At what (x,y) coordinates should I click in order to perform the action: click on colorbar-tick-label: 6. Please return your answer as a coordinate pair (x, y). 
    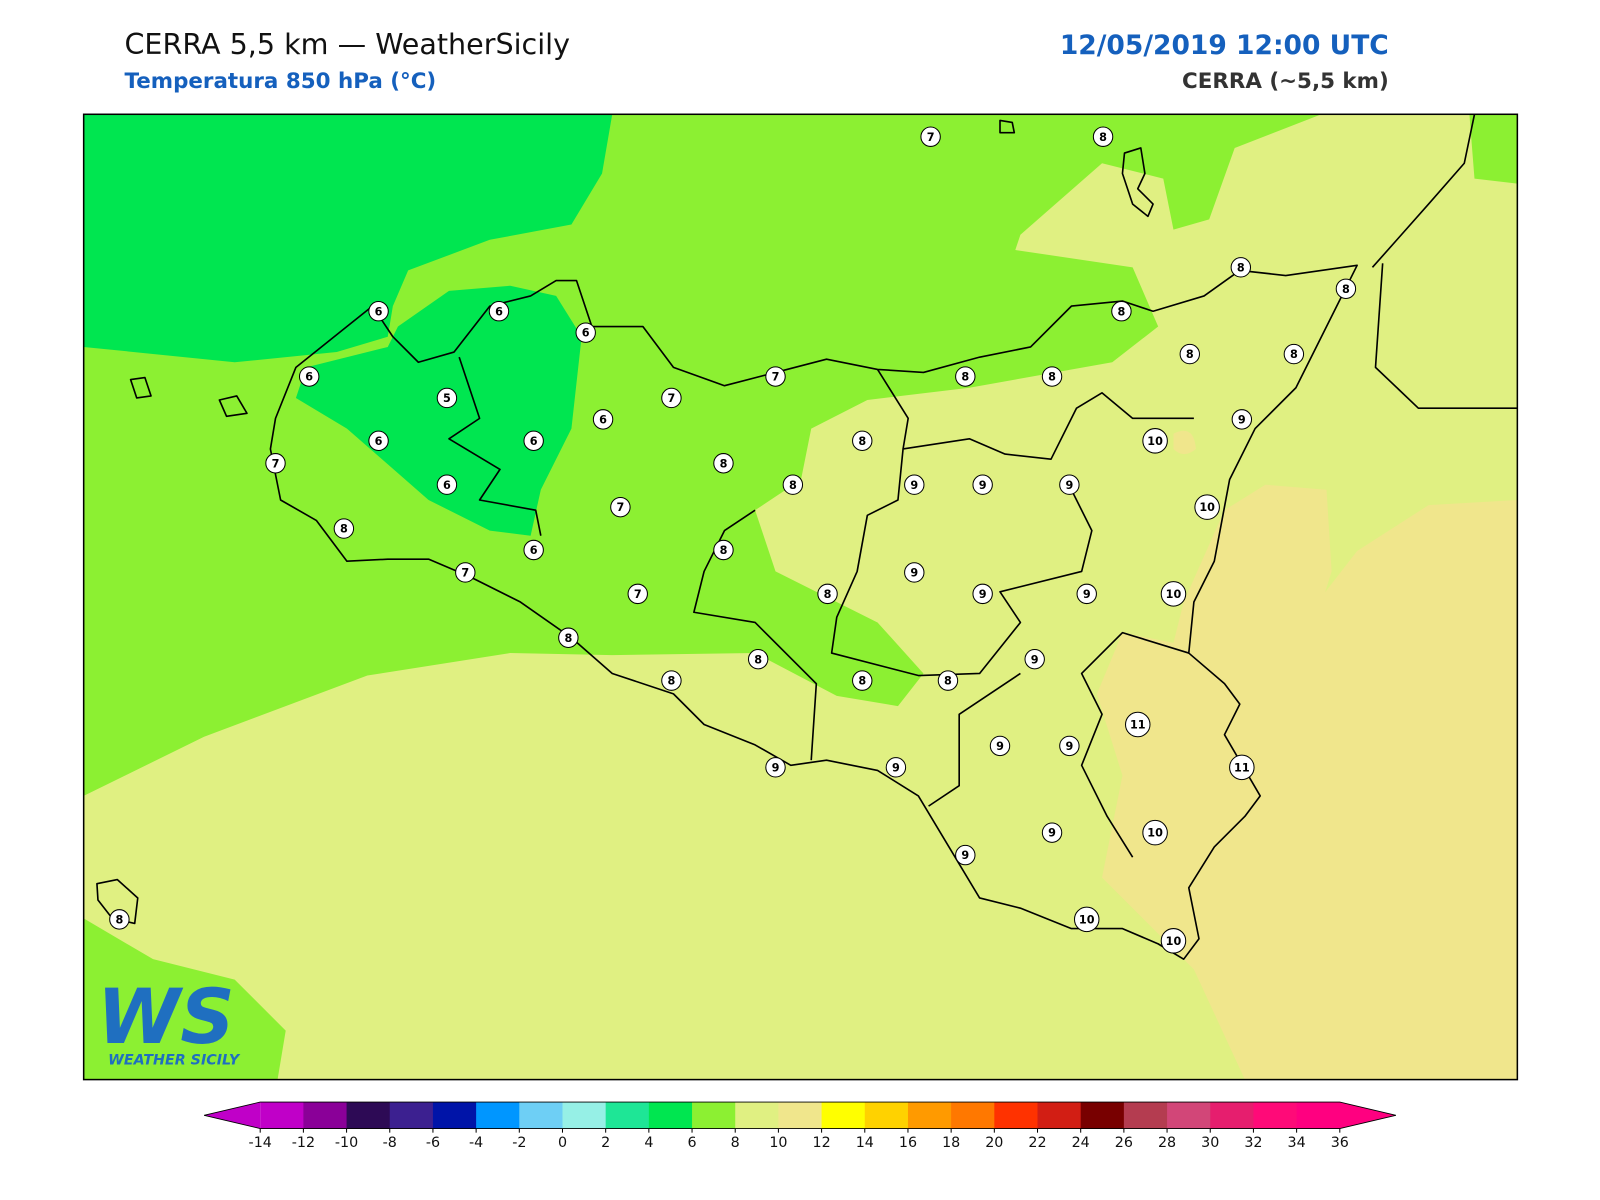
    Looking at the image, I should click on (692, 1143).